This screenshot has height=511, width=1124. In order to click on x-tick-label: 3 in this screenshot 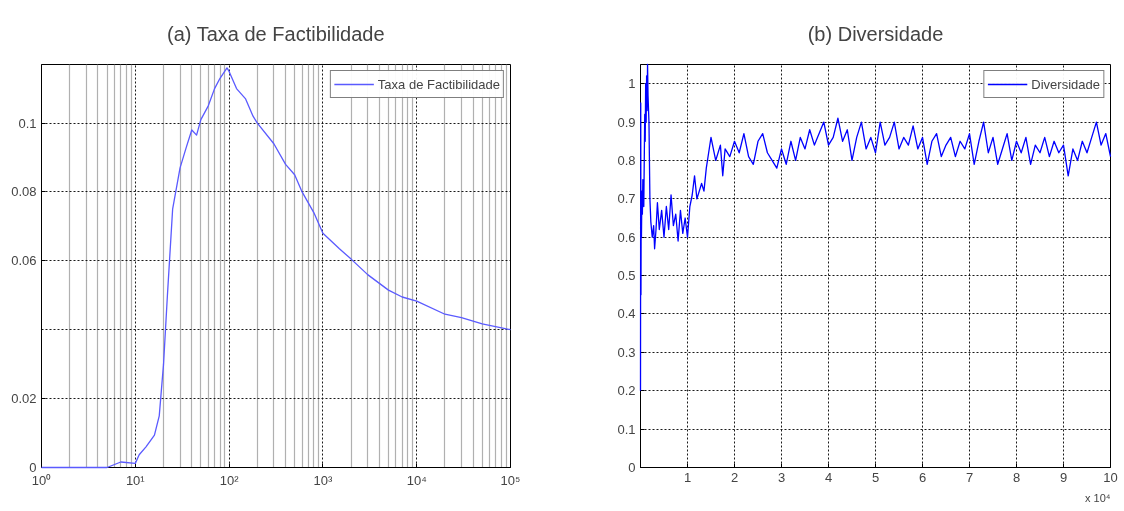, I will do `click(781, 477)`.